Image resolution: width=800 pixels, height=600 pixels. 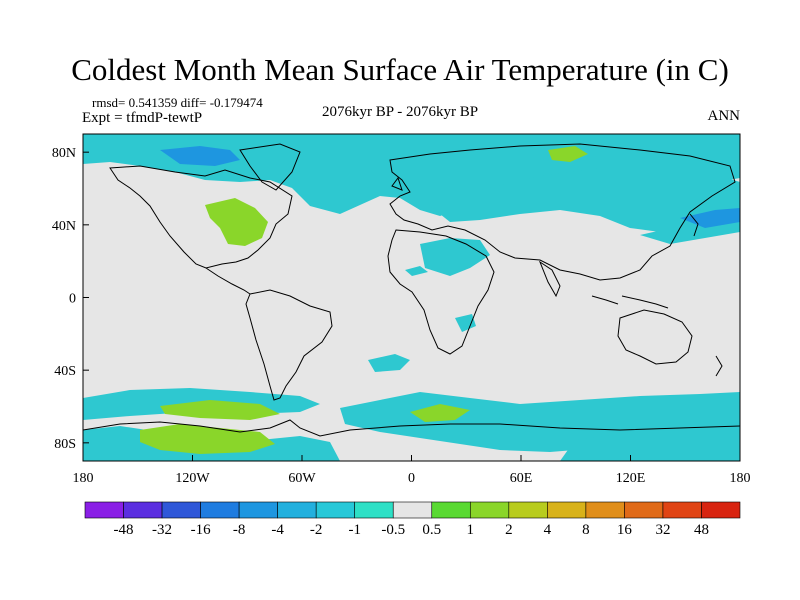 What do you see at coordinates (400, 112) in the screenshot?
I see `period-label: 2076kyr BP - 2076kyr BP` at bounding box center [400, 112].